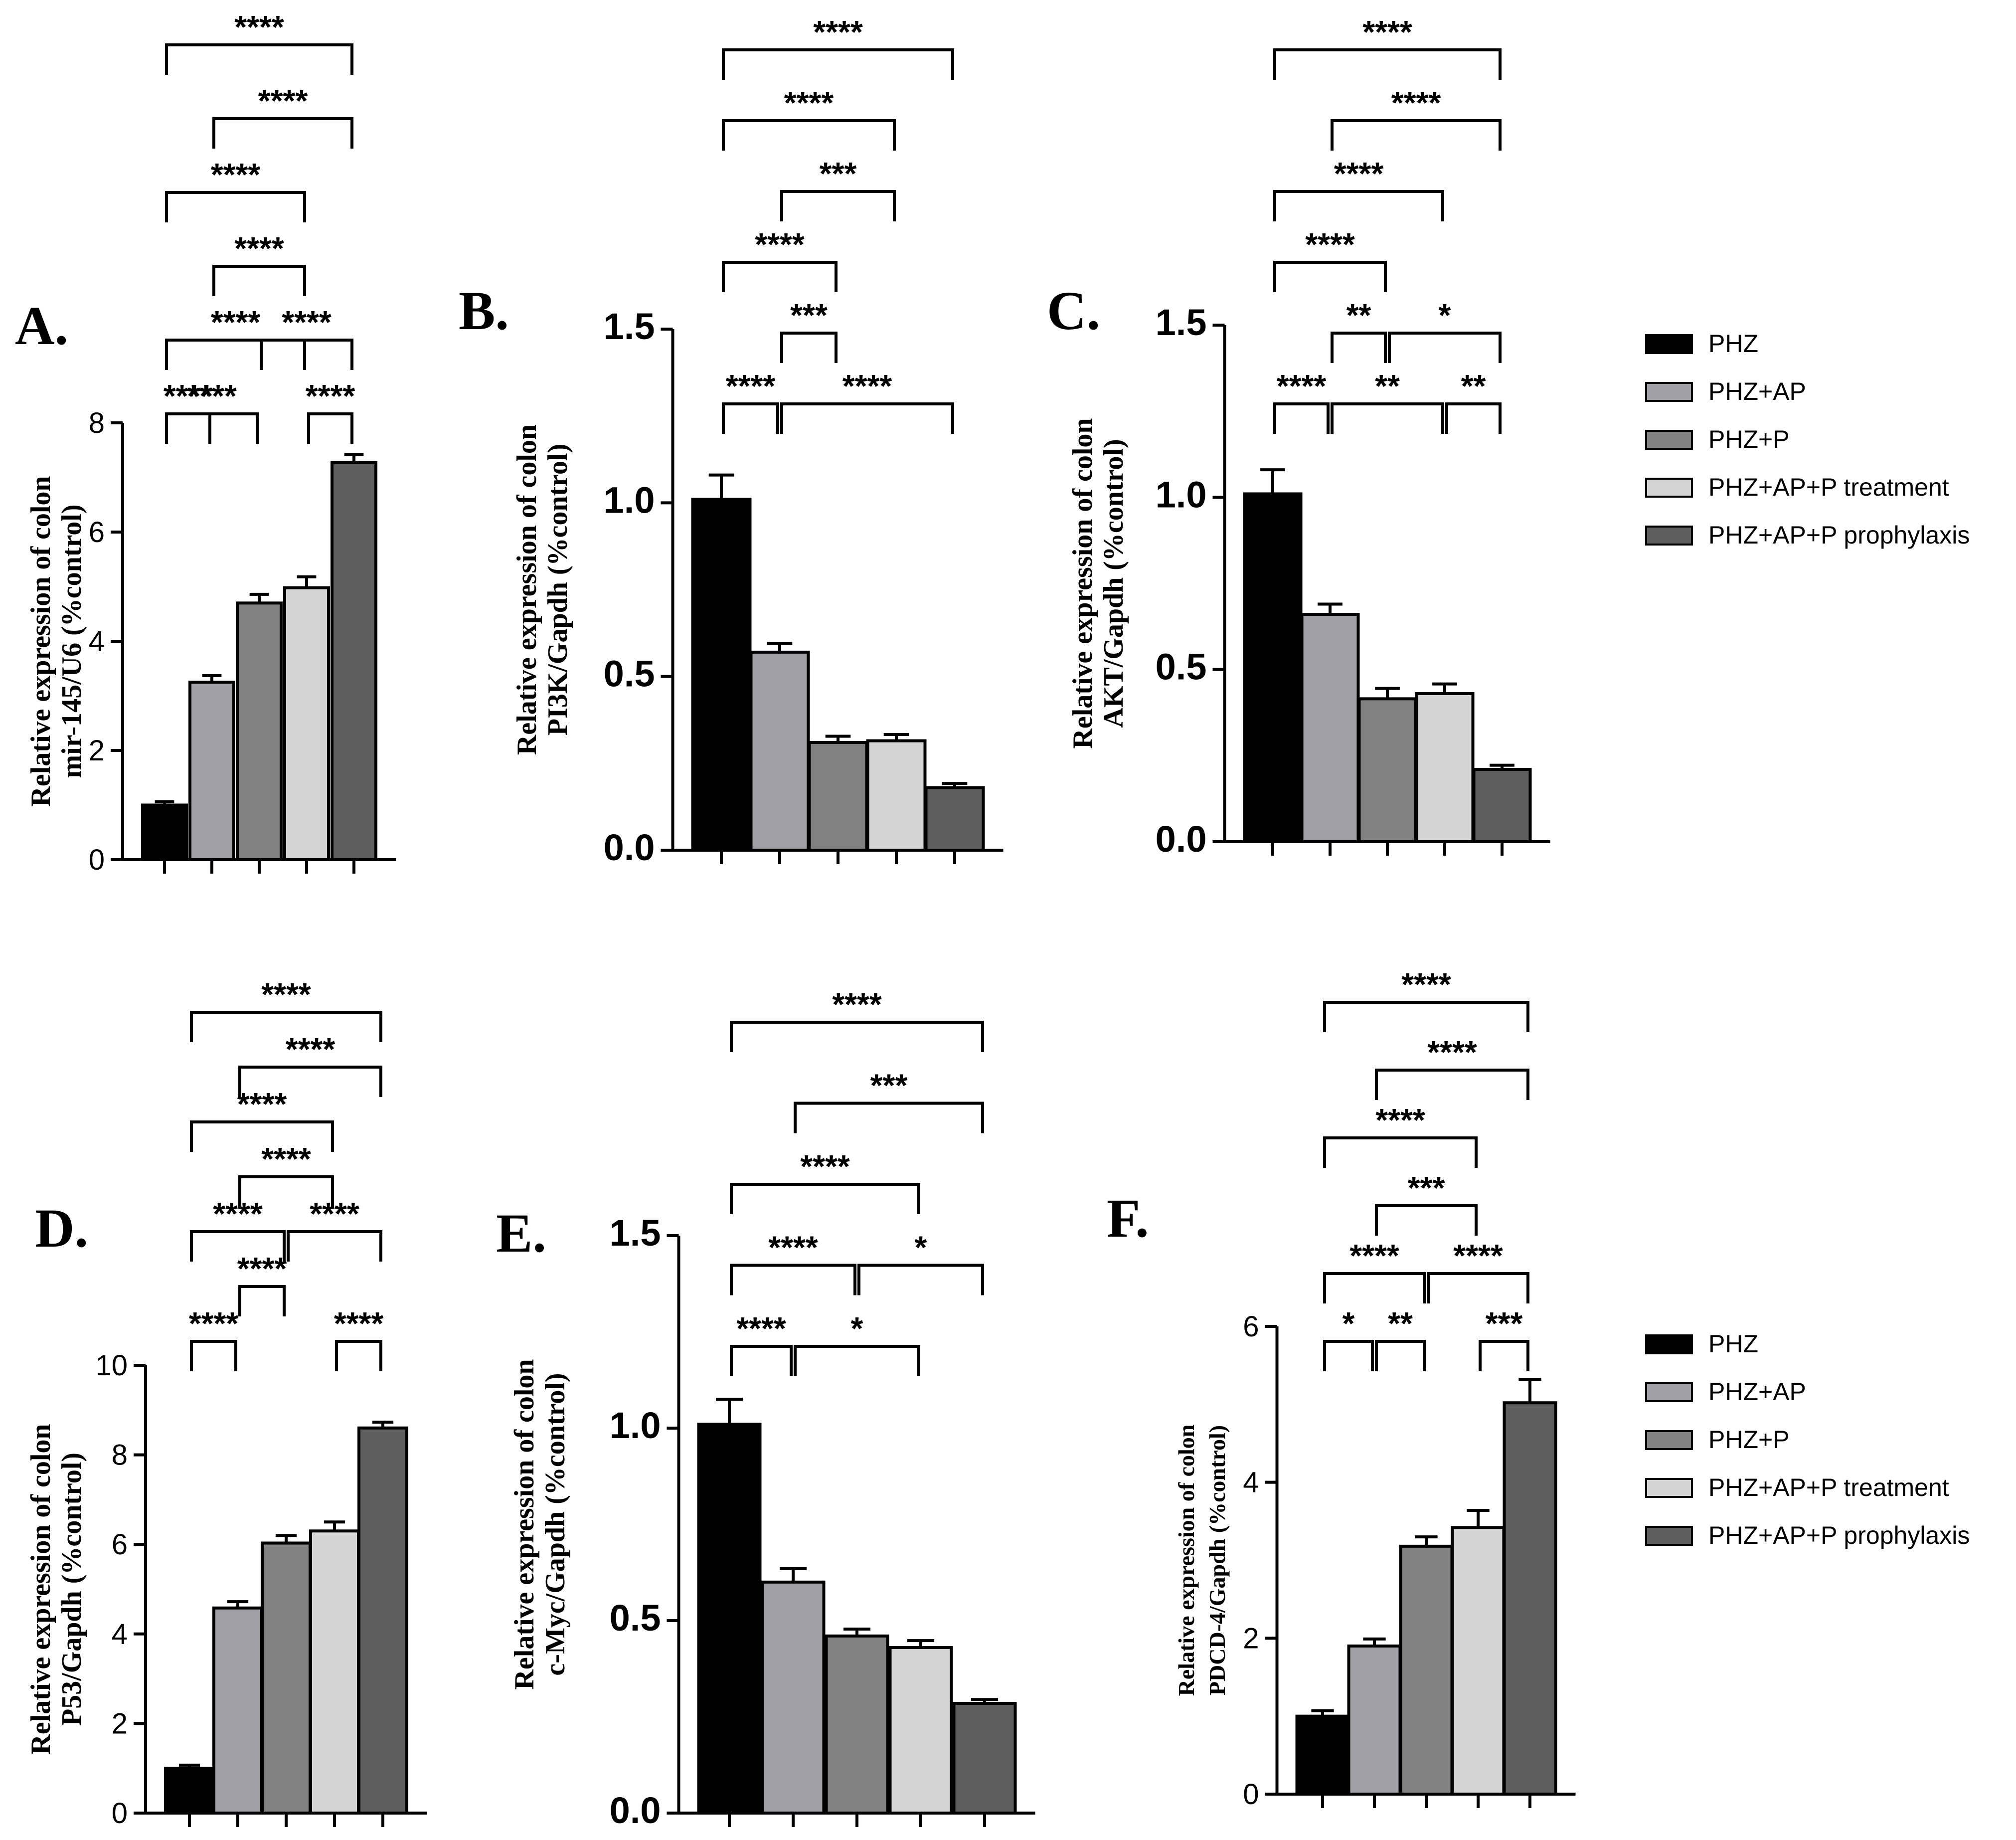 The image size is (2016, 1840). Describe the element at coordinates (1387, 386) in the screenshot. I see `significance-label: **` at that location.